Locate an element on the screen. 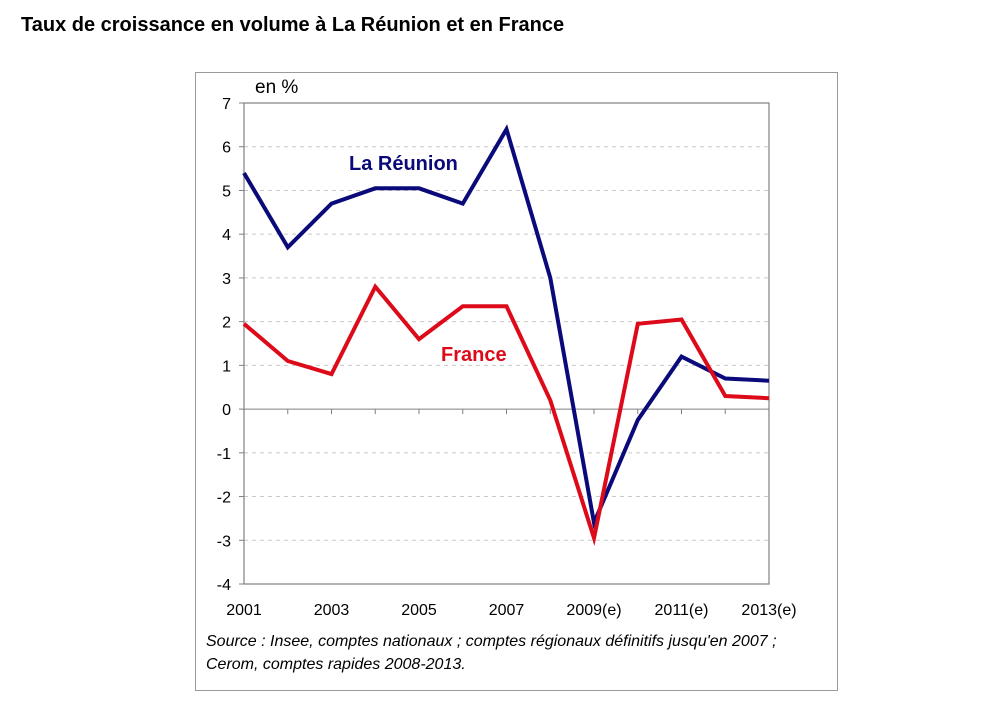 This screenshot has width=997, height=707. y-tick-label: -4 is located at coordinates (224, 585).